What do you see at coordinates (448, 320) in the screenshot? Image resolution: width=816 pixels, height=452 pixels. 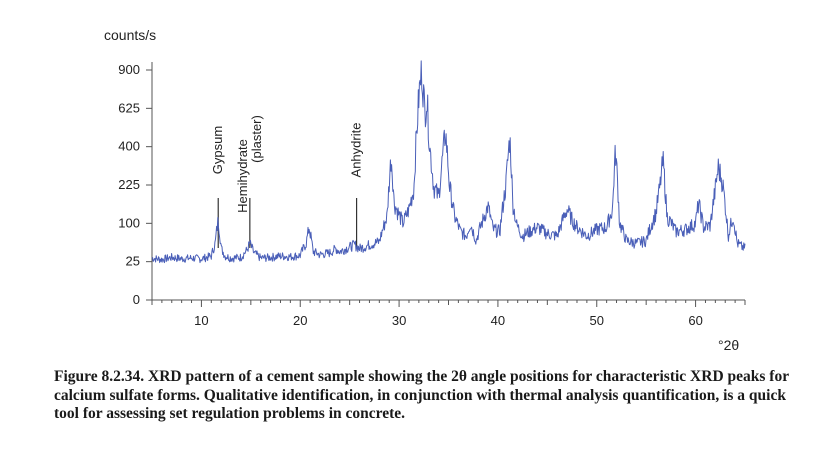 I see `x-tick-labels: 10 20 30 40 50 60` at bounding box center [448, 320].